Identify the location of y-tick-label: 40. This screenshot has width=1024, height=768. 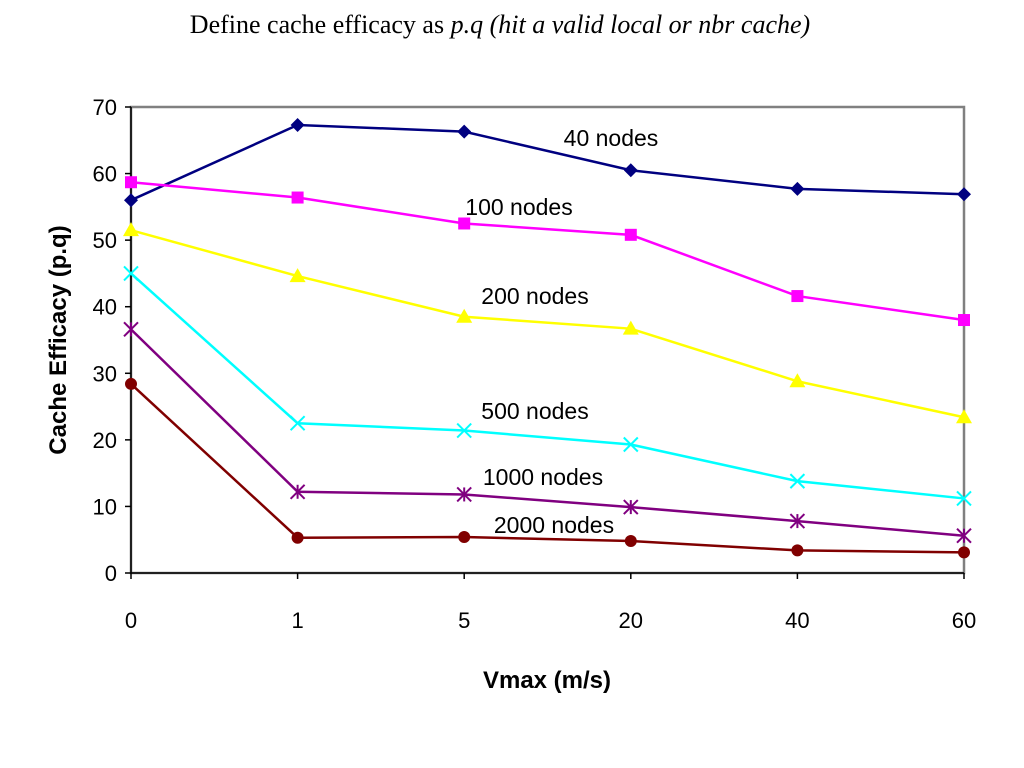
(105, 307).